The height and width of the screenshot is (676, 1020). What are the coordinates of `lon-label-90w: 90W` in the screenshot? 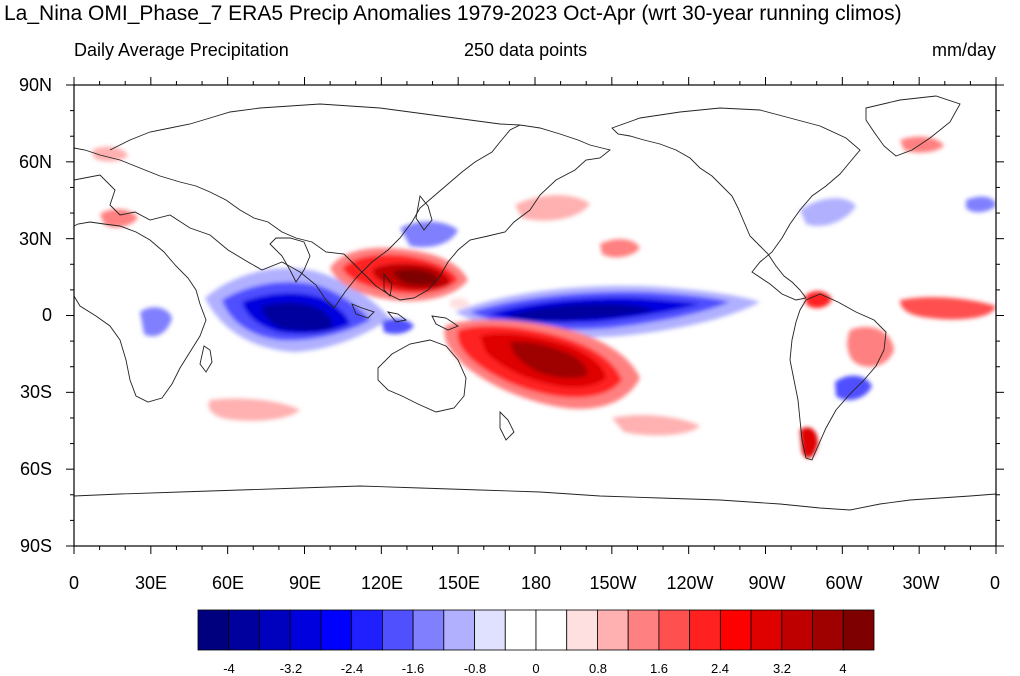 It's located at (767, 583).